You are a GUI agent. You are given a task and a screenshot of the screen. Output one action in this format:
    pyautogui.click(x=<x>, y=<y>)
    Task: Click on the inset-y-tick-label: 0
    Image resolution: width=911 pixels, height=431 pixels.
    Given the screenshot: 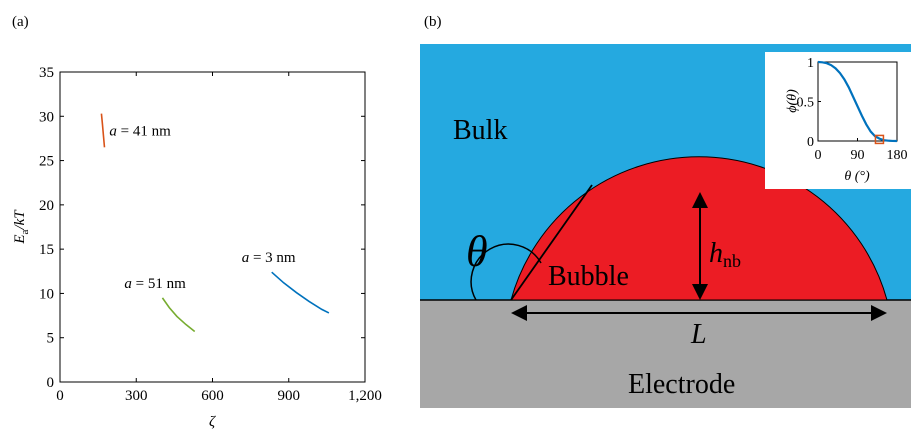 What is the action you would take?
    pyautogui.click(x=810, y=142)
    